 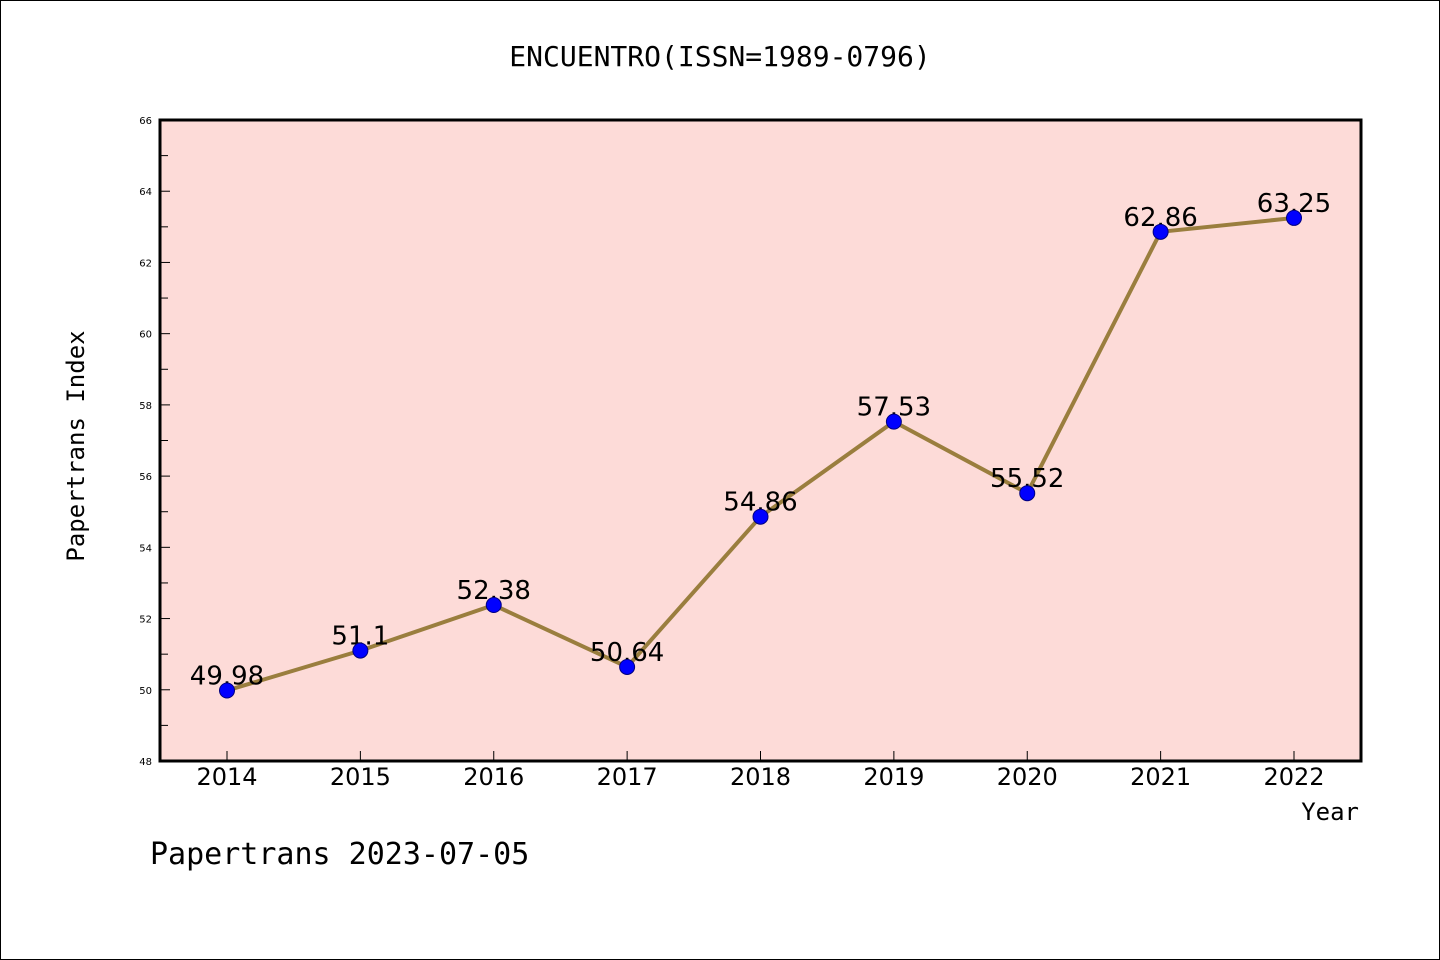 What do you see at coordinates (893, 777) in the screenshot?
I see `x-tick-label: 2019` at bounding box center [893, 777].